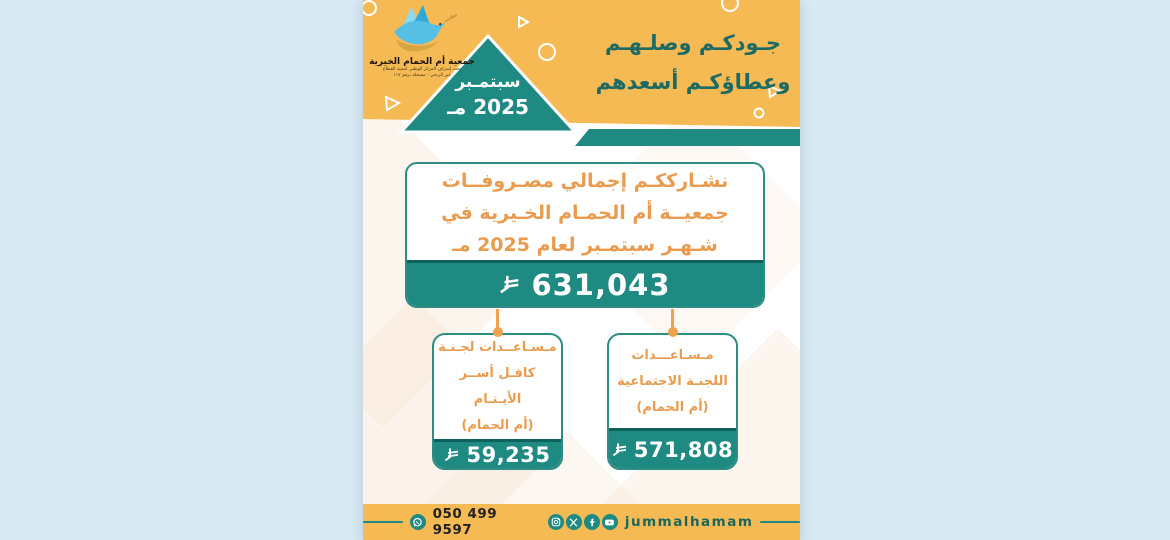 The image size is (1170, 540). I want to click on logo-small-print-2: غير الربحي - مسجلة برقم ١١٧, so click(422, 75).